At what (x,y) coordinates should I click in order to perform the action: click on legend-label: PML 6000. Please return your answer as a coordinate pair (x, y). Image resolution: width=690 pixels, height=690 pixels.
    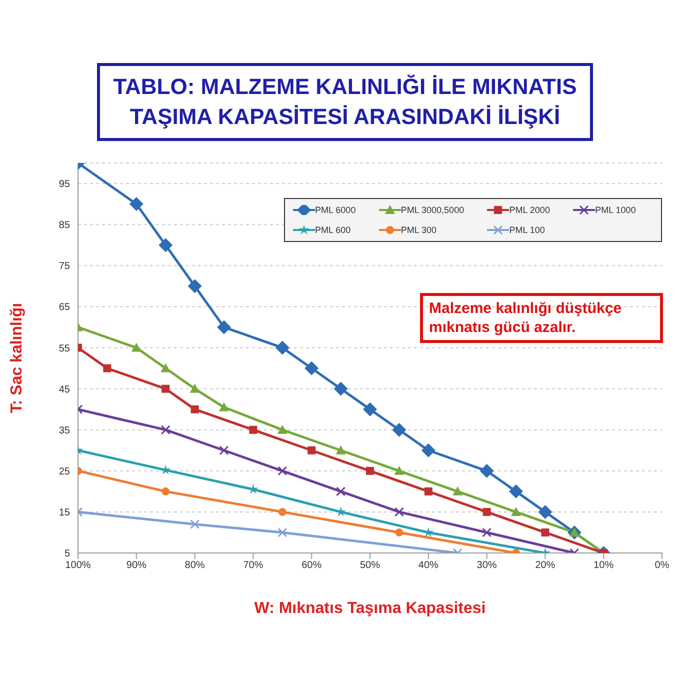
    Looking at the image, I should click on (335, 210).